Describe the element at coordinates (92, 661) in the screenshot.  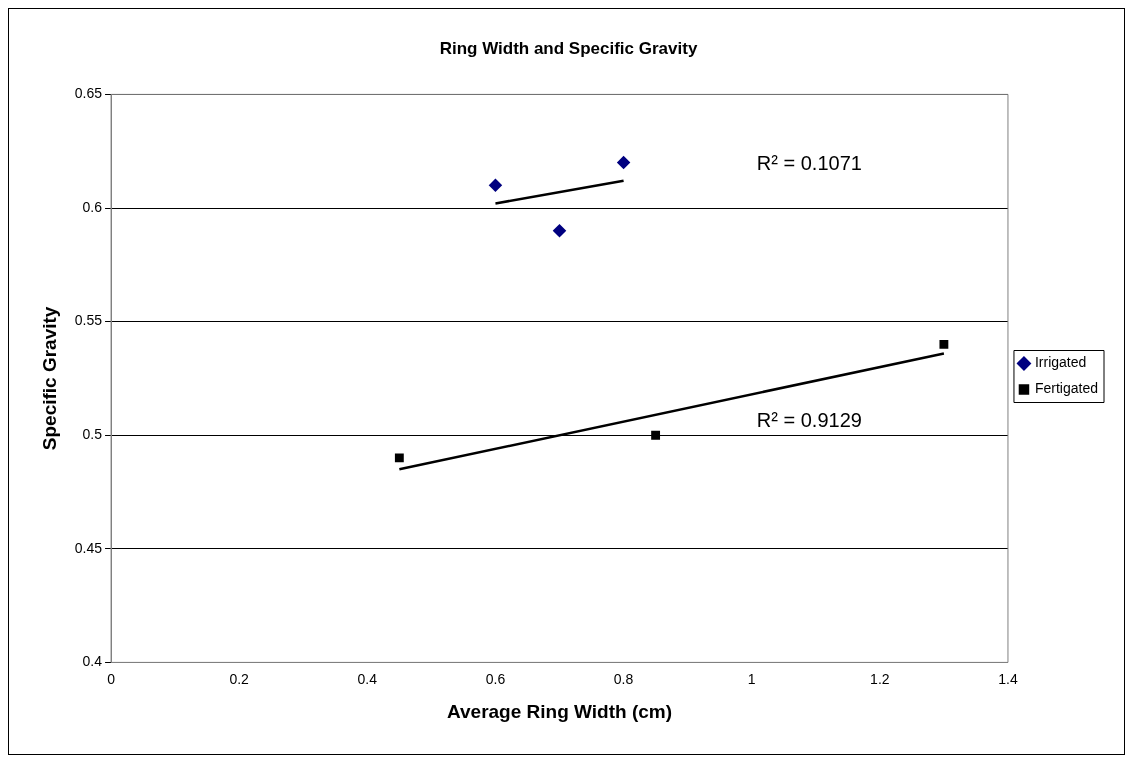
I see `y-tick-label: 0.4` at that location.